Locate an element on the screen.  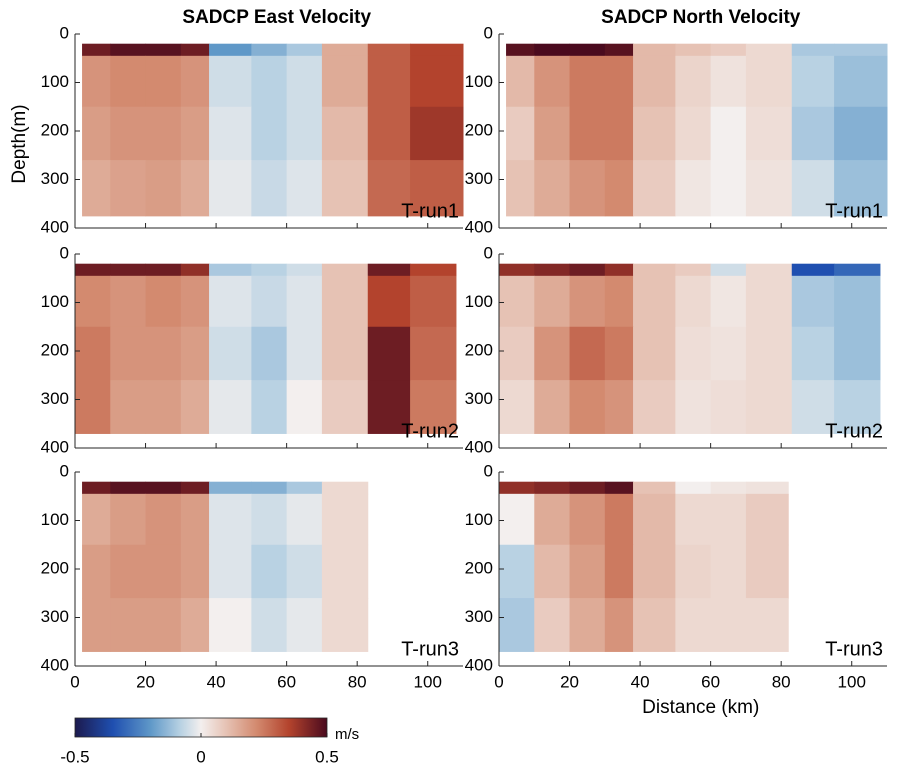
panel-annotation: T-run1 is located at coordinates (854, 211).